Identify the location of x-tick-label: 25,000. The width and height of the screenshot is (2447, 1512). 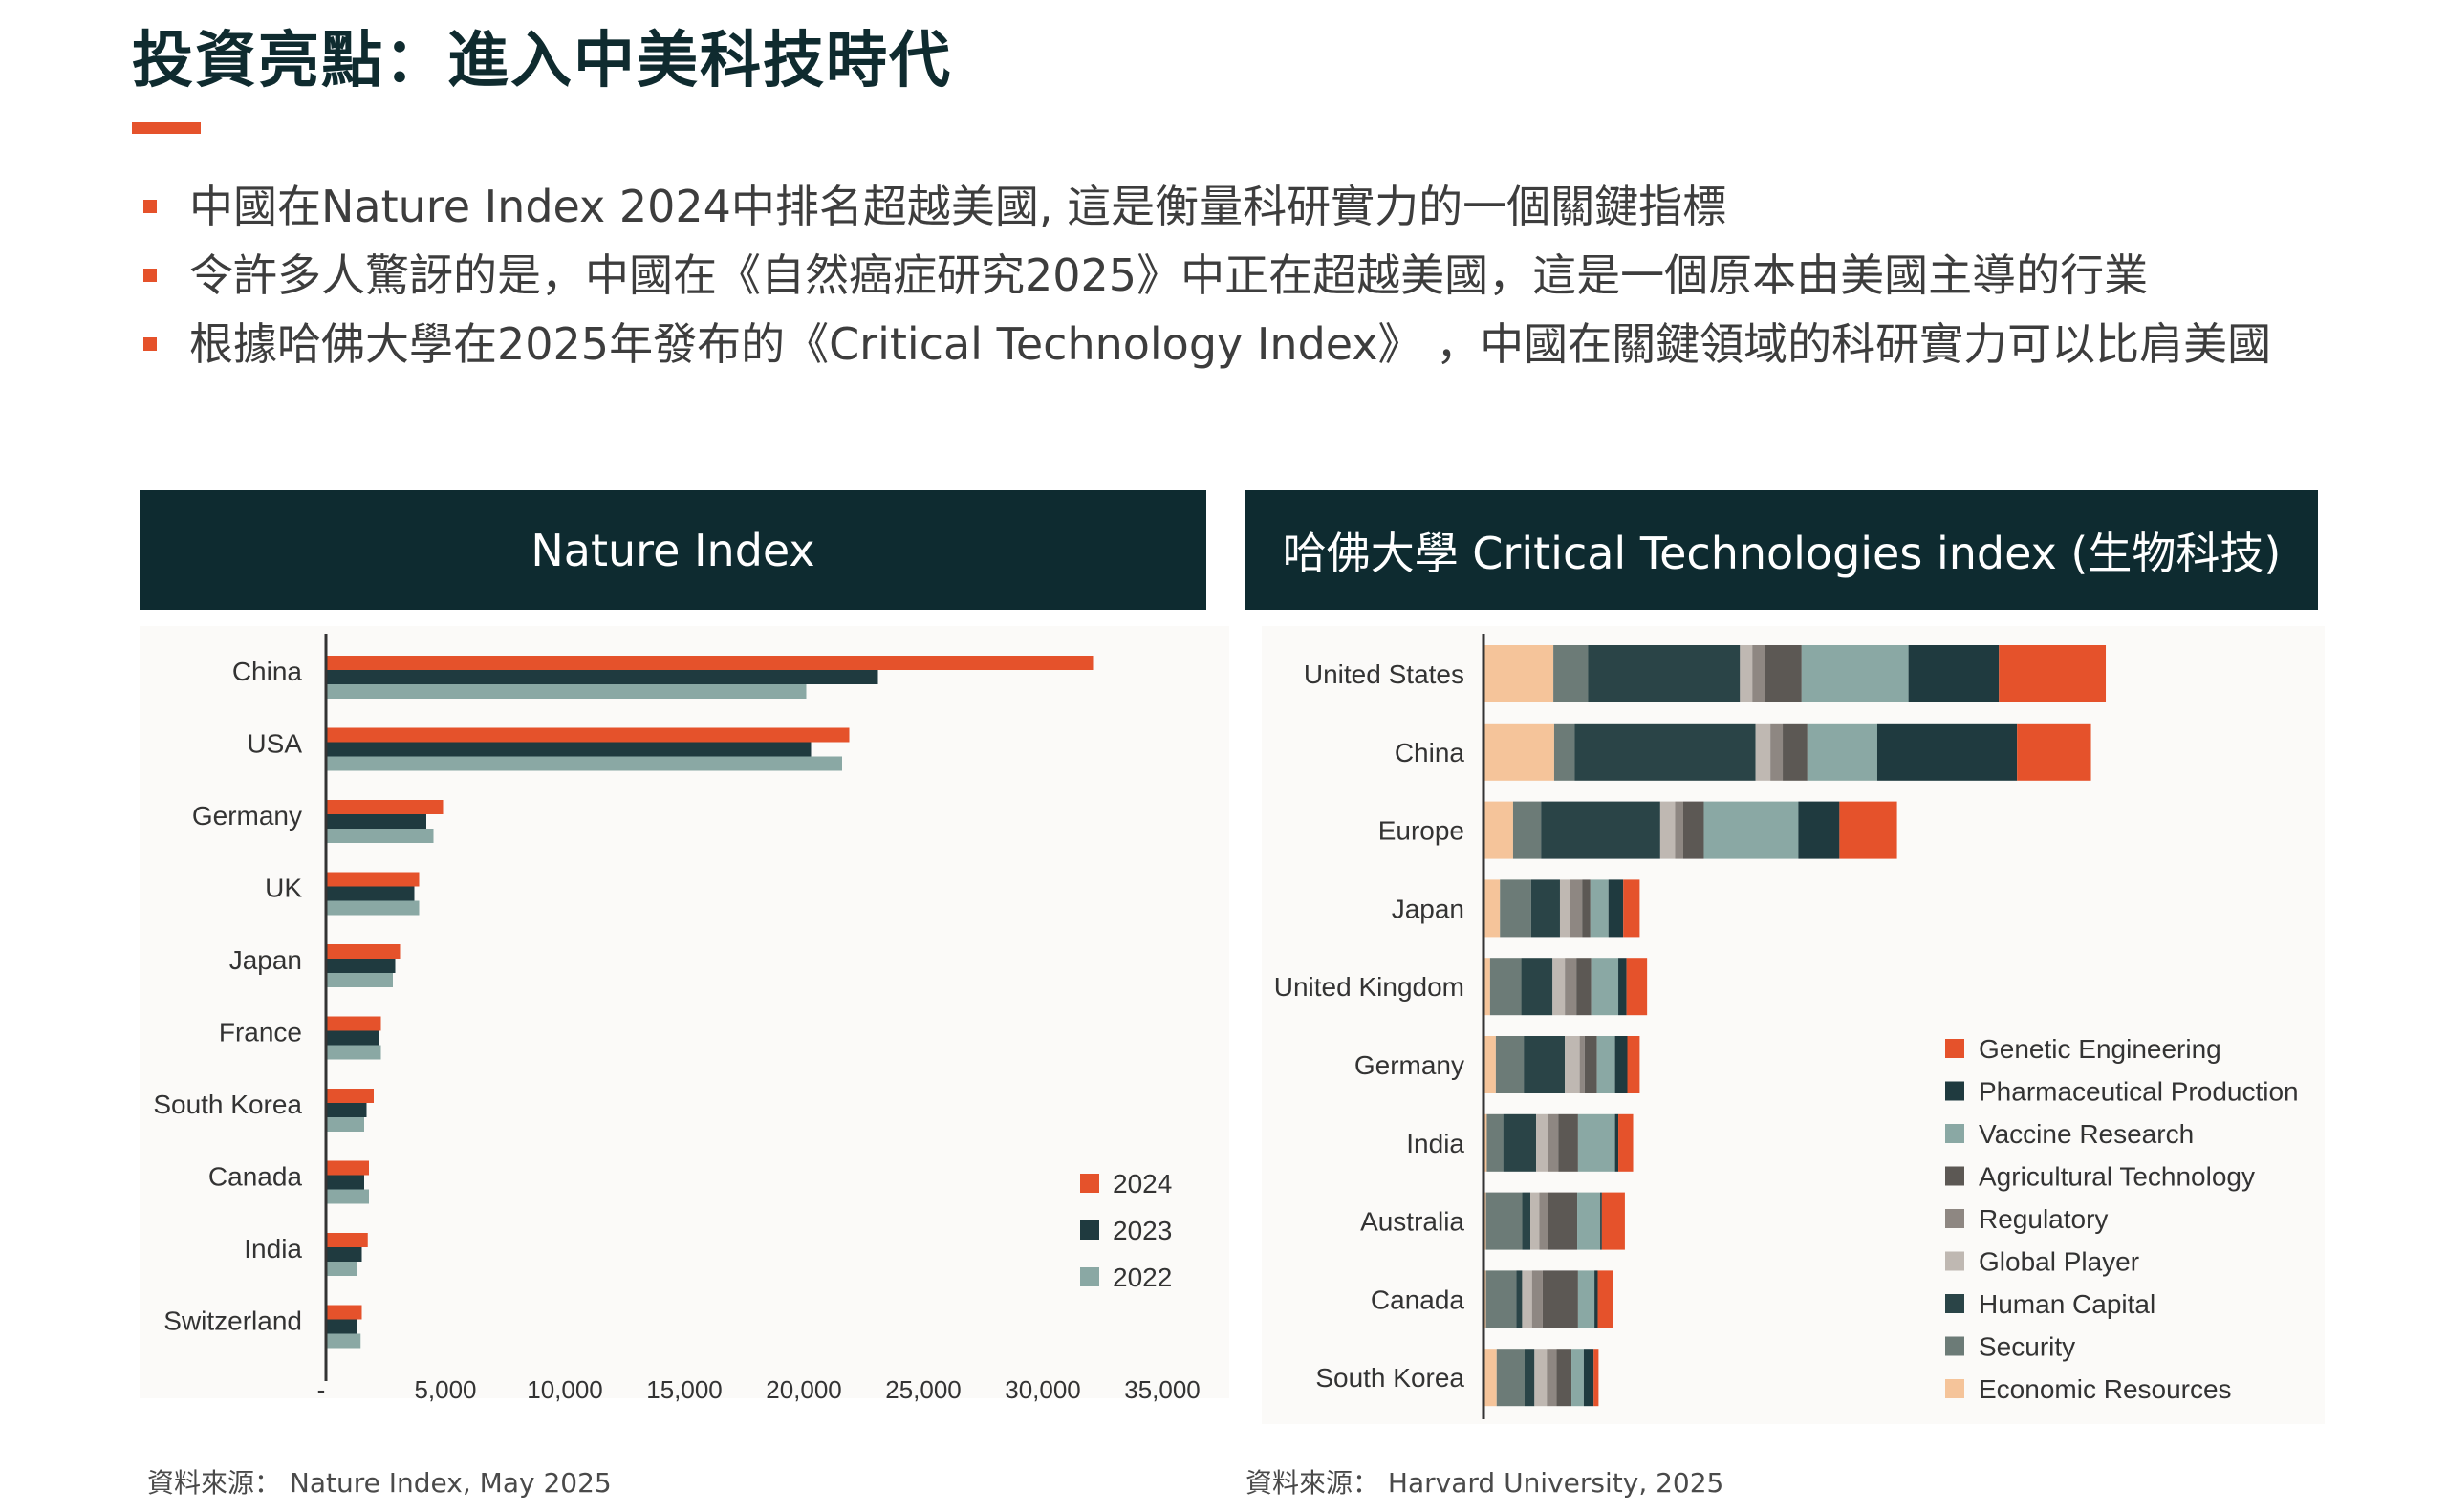
(923, 1389).